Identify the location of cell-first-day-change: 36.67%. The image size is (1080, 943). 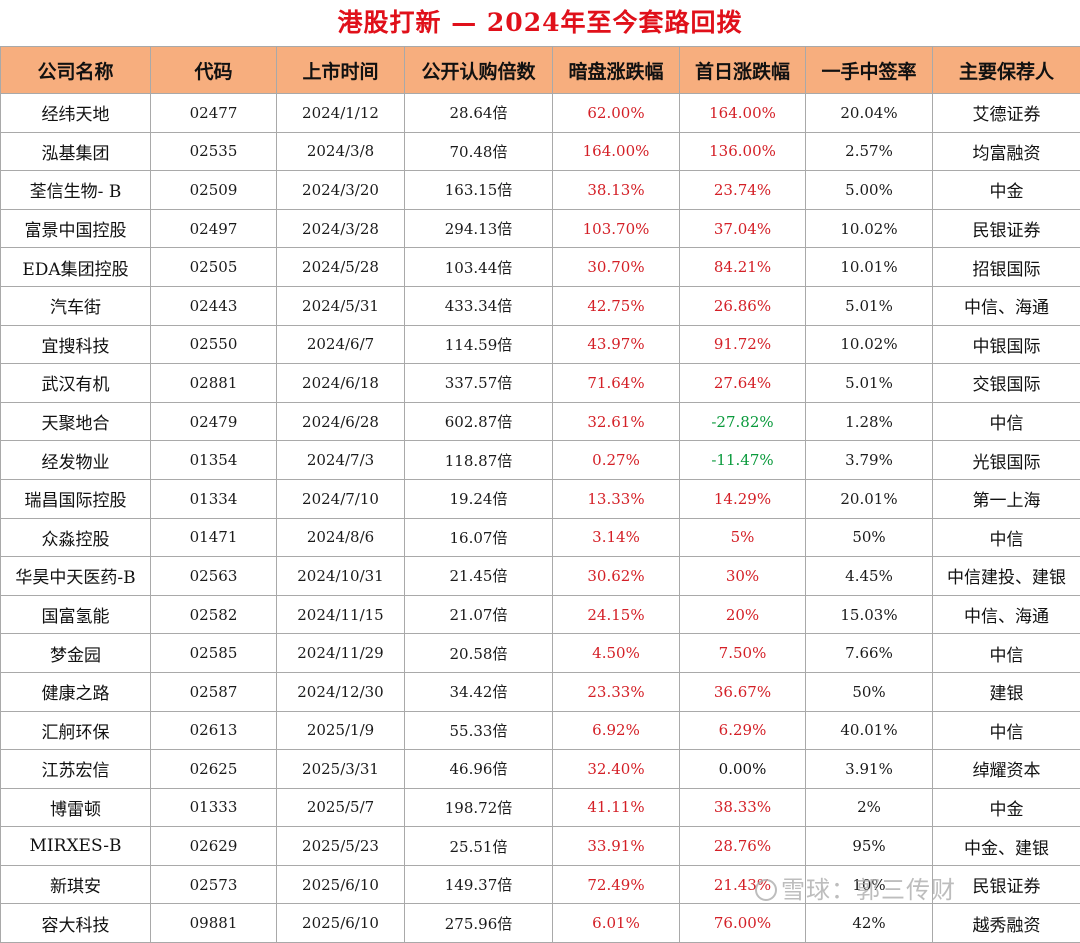
(743, 691).